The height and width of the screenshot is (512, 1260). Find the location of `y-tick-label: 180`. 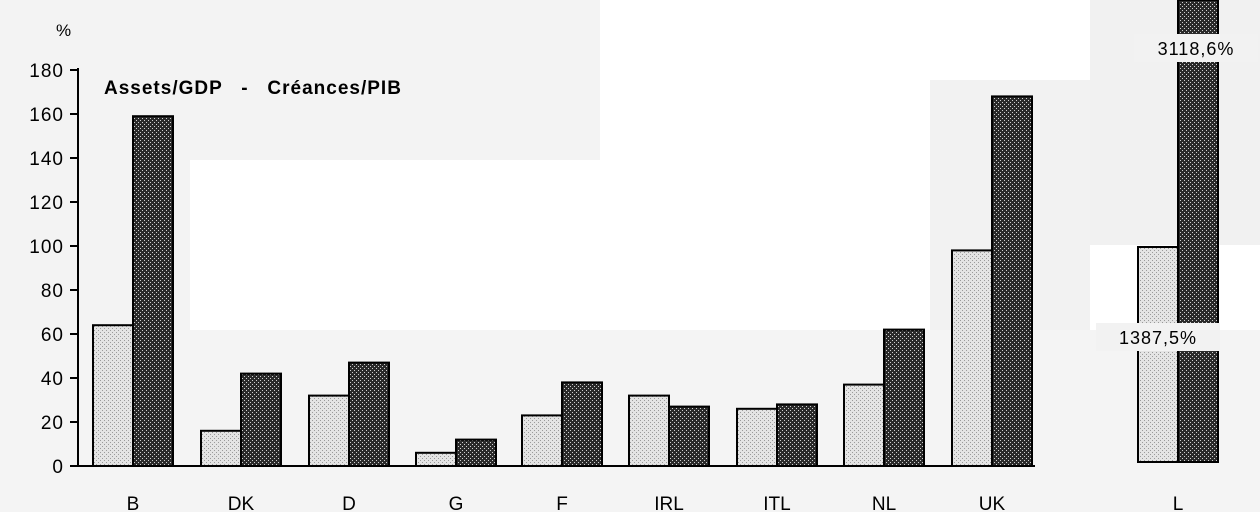

y-tick-label: 180 is located at coordinates (46, 71).